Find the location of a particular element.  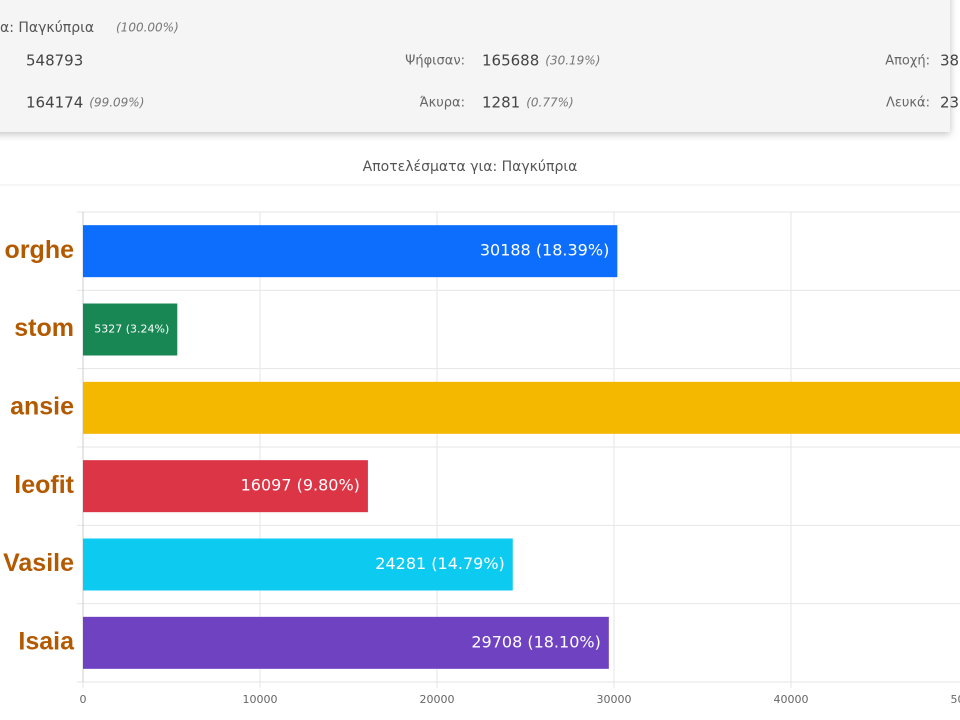

stat-label: Αποχή: is located at coordinates (907, 61).